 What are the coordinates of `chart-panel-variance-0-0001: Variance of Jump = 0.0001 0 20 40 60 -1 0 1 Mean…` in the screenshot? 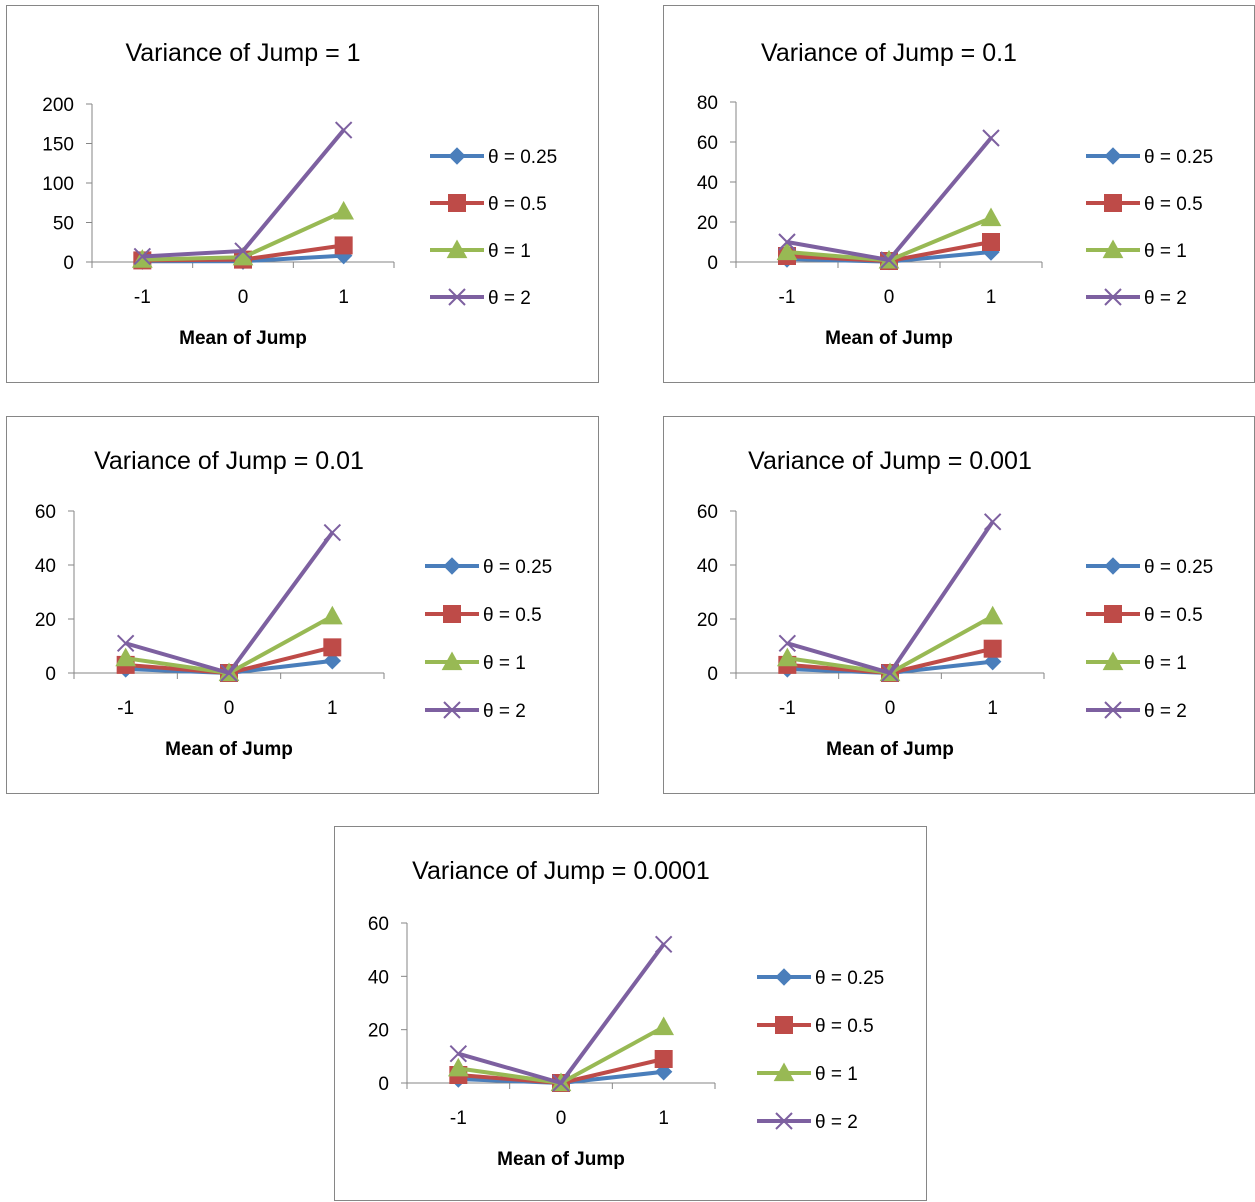 It's located at (630, 1013).